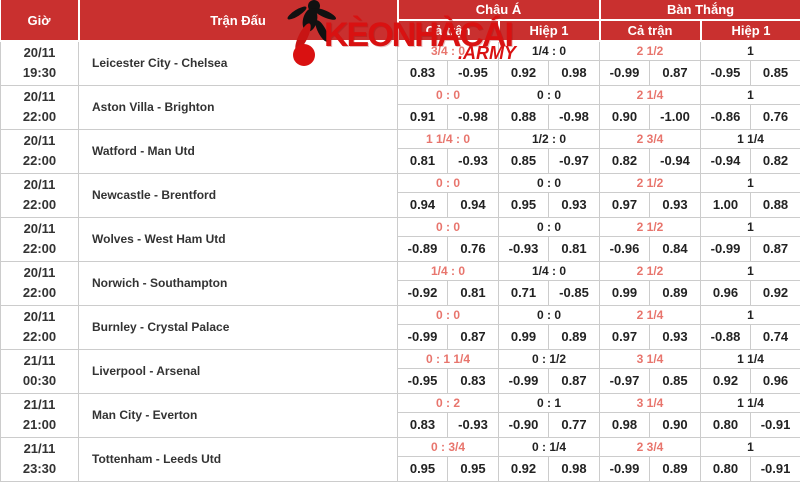 Image resolution: width=800 pixels, height=500 pixels. Describe the element at coordinates (473, 380) in the screenshot. I see `asian-fulltime-away-odds: 0.83` at that location.